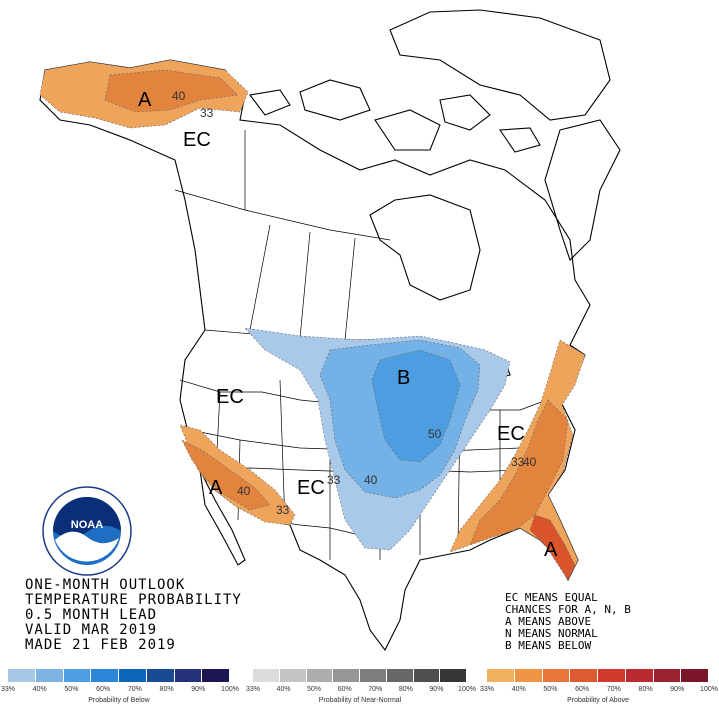  Describe the element at coordinates (39, 689) in the screenshot. I see `below-scale-tick: 40%` at that location.